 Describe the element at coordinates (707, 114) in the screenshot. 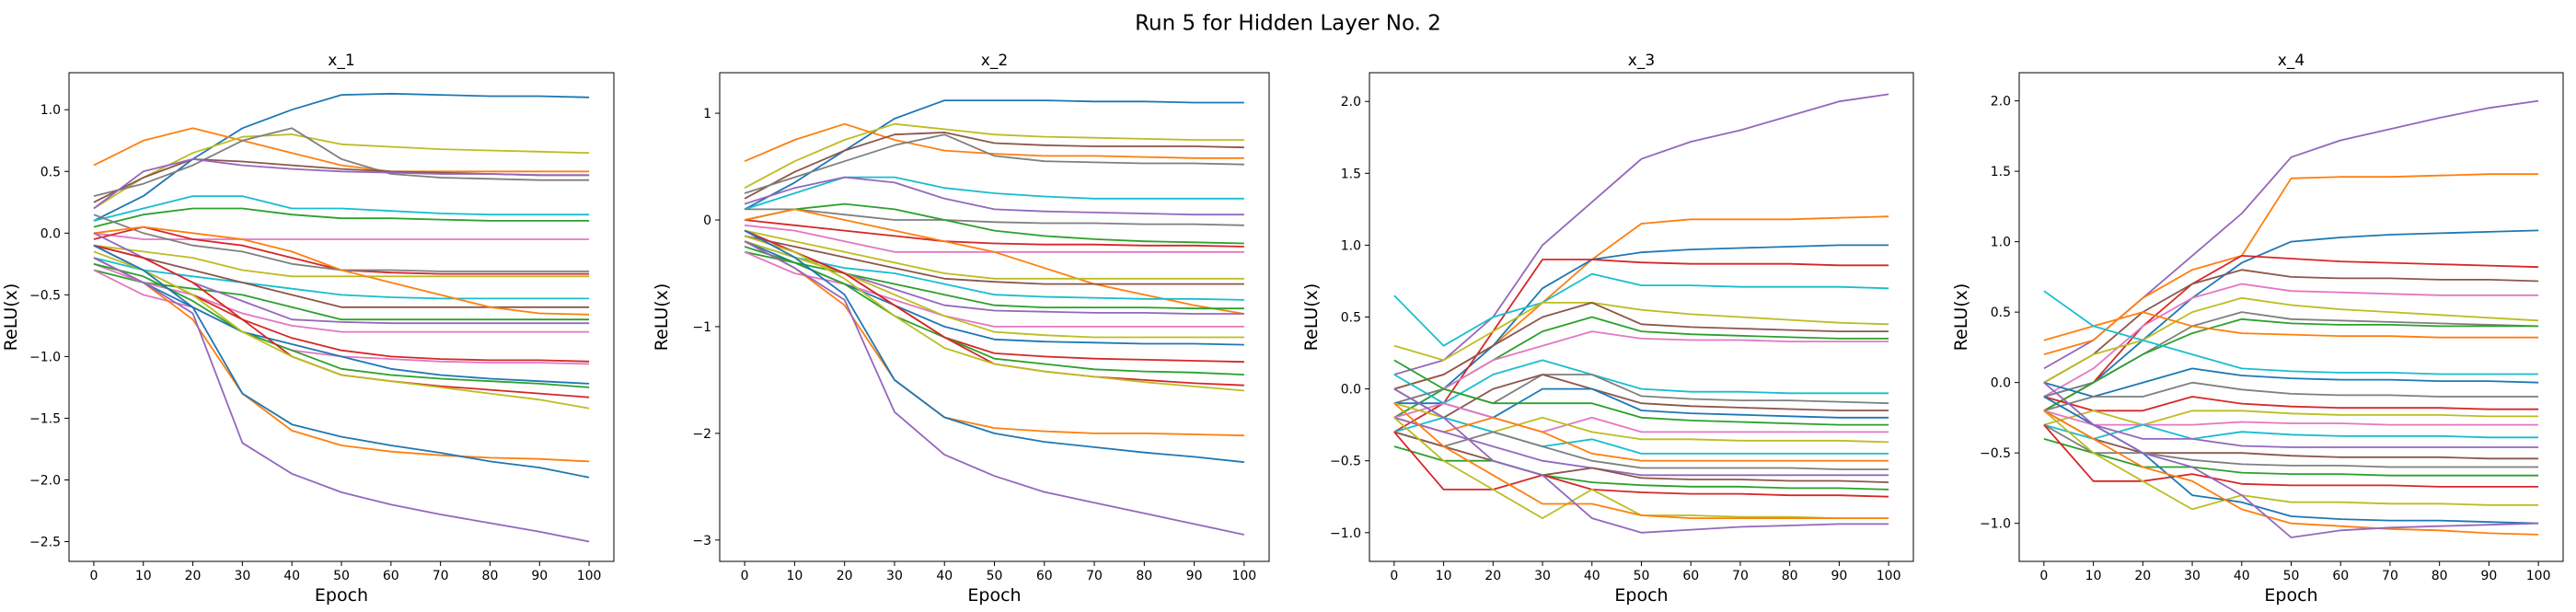

I see `y-tick-label: 1` at that location.